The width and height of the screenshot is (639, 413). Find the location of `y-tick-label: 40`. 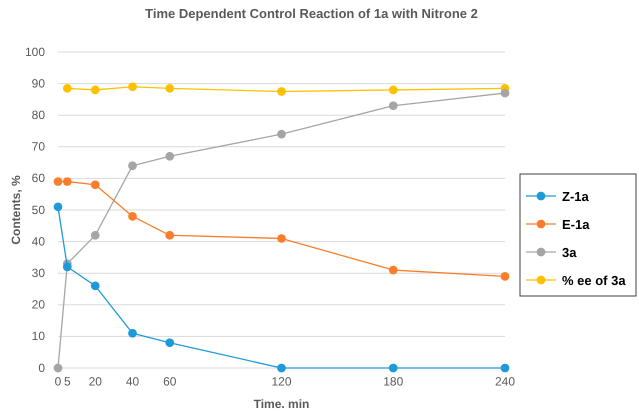

y-tick-label: 40 is located at coordinates (39, 241).